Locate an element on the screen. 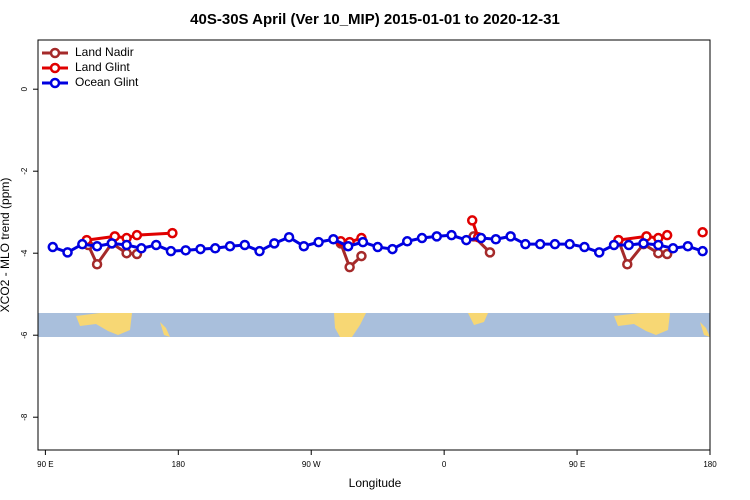 The height and width of the screenshot is (500, 750). y-tick-label: 0 is located at coordinates (24, 88).